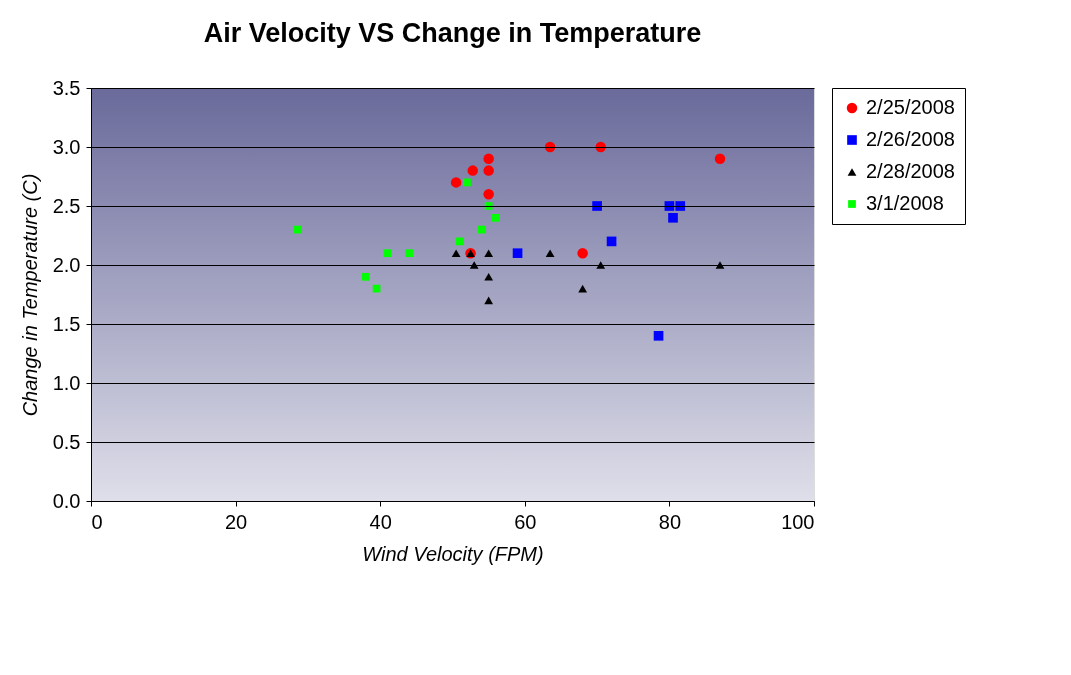 The width and height of the screenshot is (1071, 675). I want to click on y-tick-label: 2.0, so click(66, 264).